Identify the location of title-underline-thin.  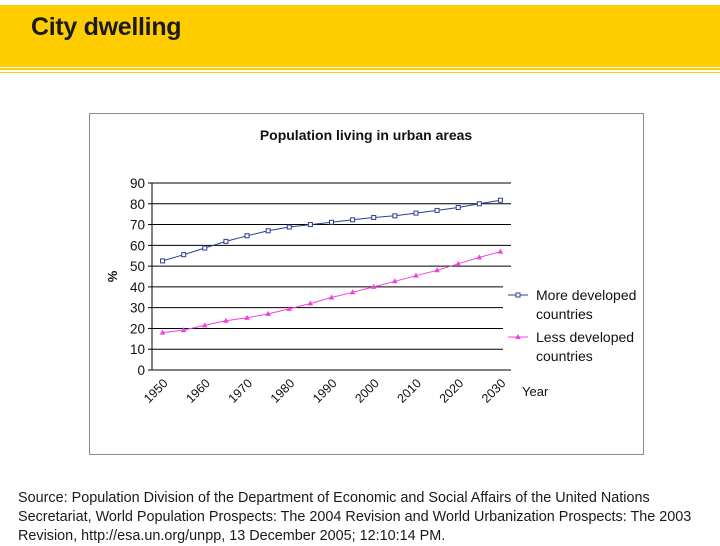
(360, 72).